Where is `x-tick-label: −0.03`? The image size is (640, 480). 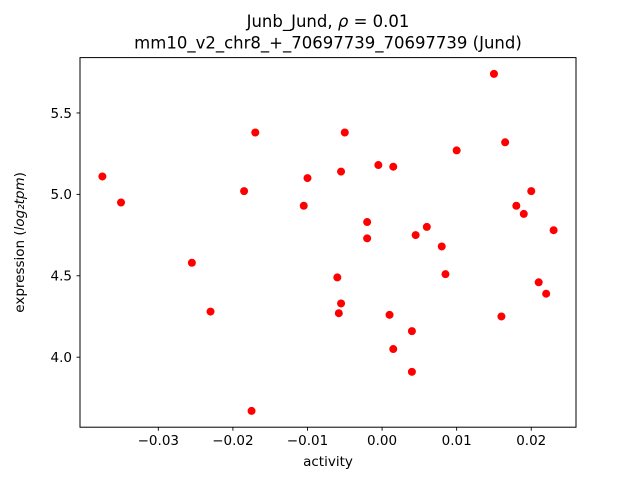 x-tick-label: −0.03 is located at coordinates (158, 441).